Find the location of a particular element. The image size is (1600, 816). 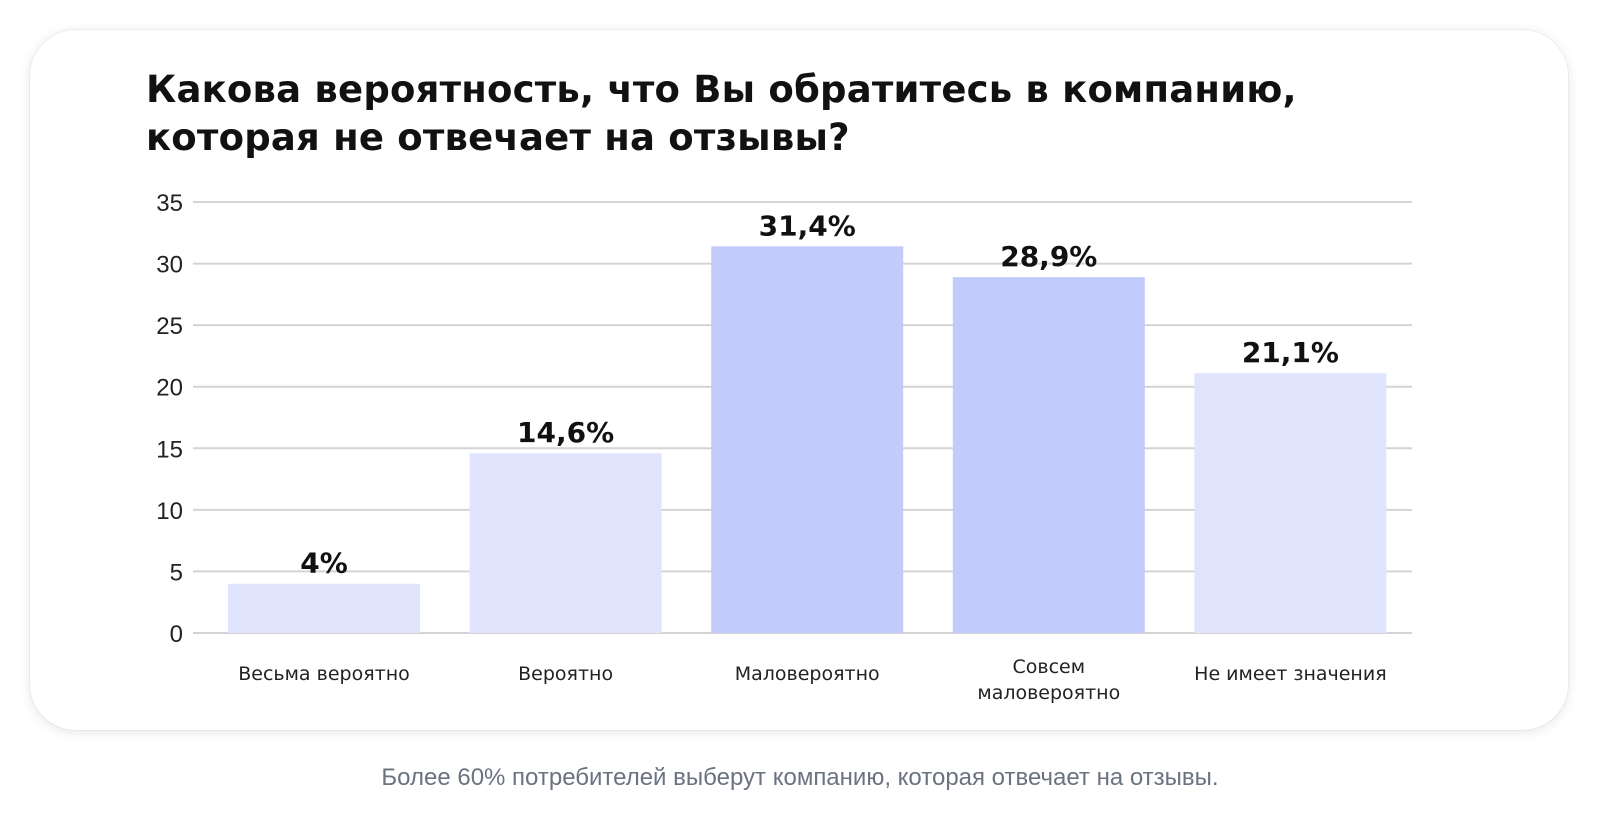

x-category-label: Весьма вероятно is located at coordinates (324, 674).